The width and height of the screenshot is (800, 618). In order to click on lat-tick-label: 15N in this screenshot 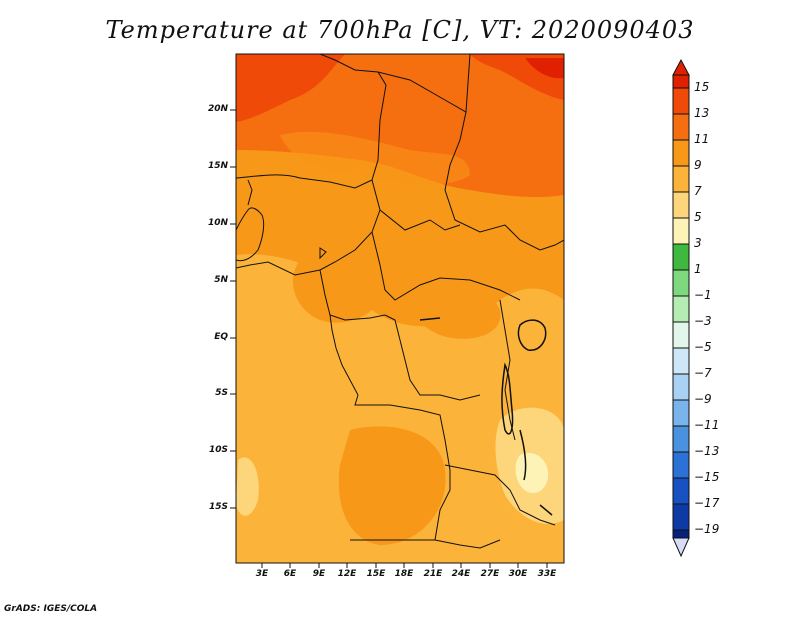, I will do `click(217, 166)`.